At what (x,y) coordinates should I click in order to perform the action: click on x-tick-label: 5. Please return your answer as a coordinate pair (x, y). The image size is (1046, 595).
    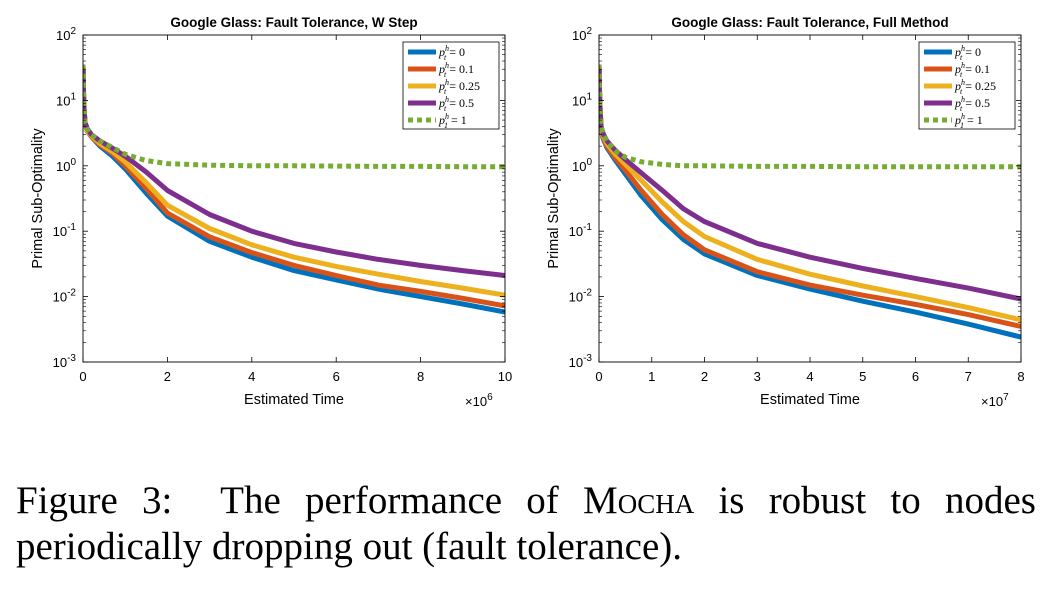
    Looking at the image, I should click on (862, 376).